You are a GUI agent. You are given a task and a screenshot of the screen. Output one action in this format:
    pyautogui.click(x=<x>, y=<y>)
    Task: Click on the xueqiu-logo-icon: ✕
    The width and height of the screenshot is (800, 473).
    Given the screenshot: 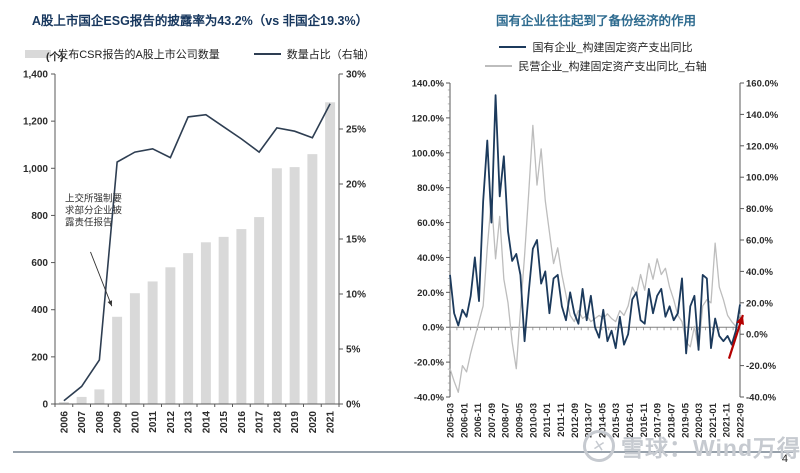 What is the action you would take?
    pyautogui.click(x=599, y=446)
    